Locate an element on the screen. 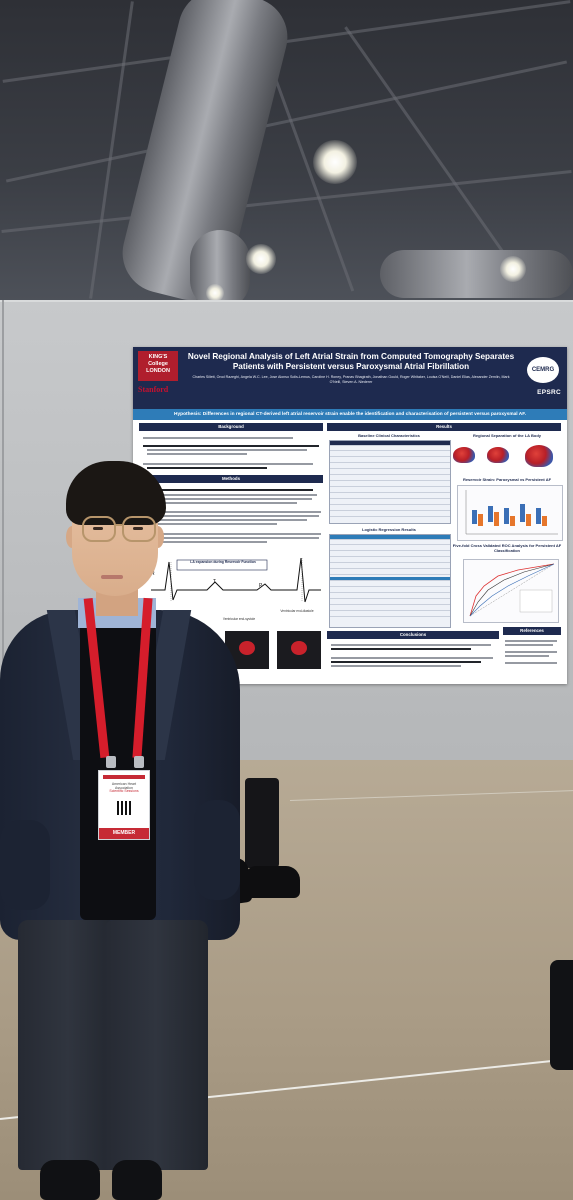 This screenshot has height=1200, width=573. baseline-table is located at coordinates (390, 482).